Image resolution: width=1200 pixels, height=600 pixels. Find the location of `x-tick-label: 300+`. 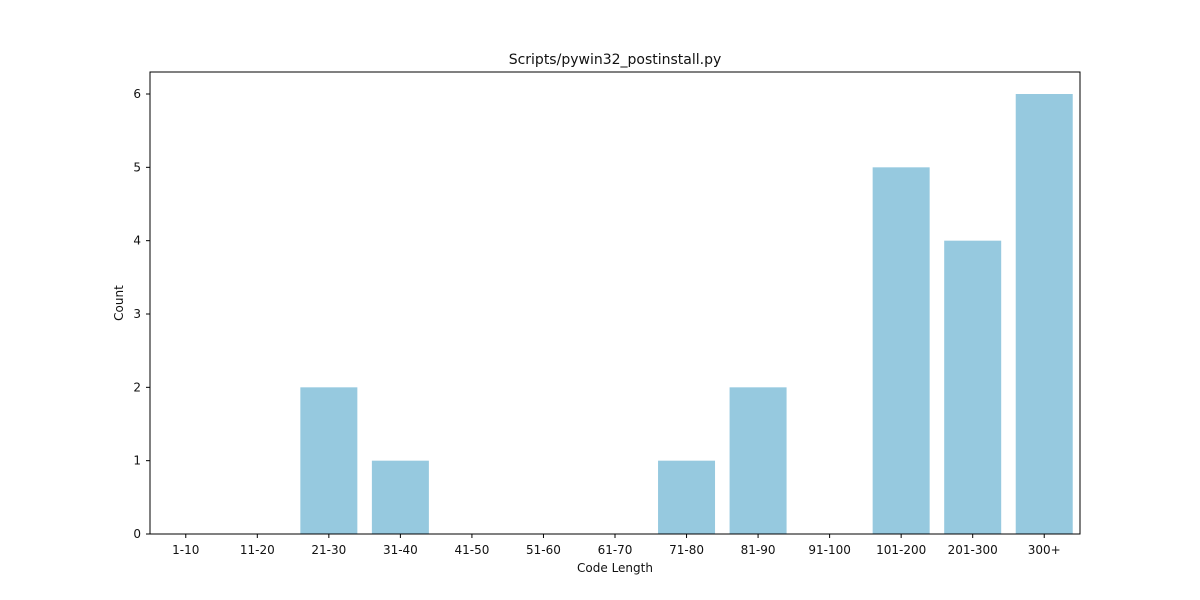

x-tick-label: 300+ is located at coordinates (1044, 550).